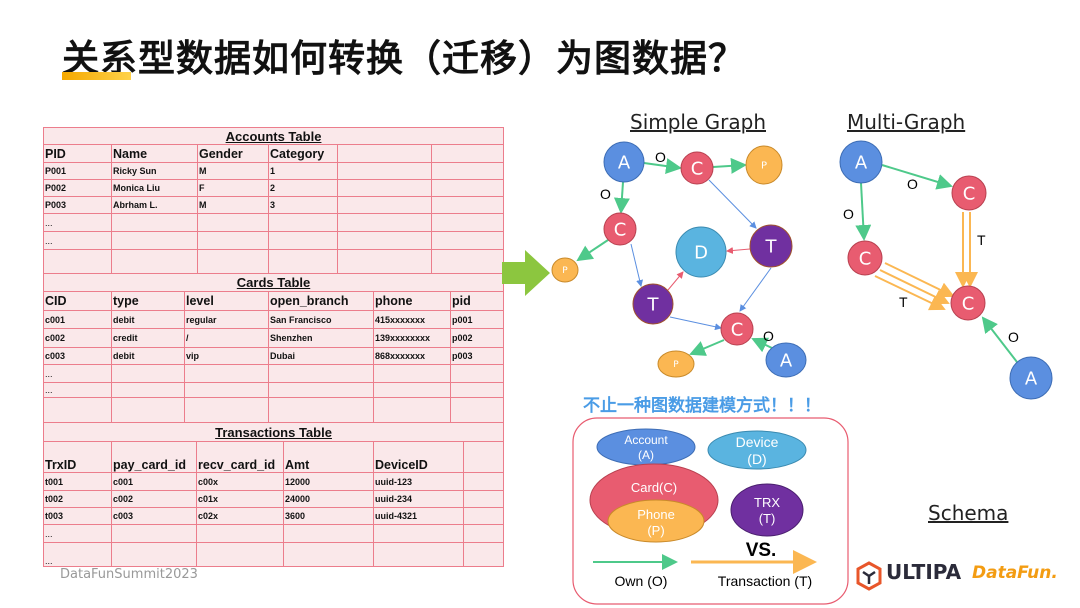 The image size is (1080, 608). I want to click on table-title: Accounts Table, so click(273, 136).